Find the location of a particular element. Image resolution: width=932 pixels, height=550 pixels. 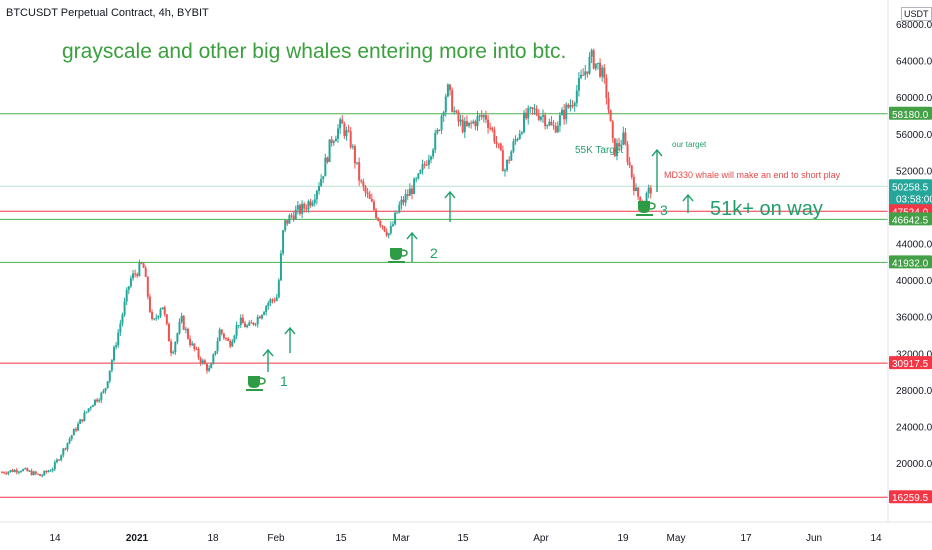

y-tick-label: 36000.0 is located at coordinates (914, 318).